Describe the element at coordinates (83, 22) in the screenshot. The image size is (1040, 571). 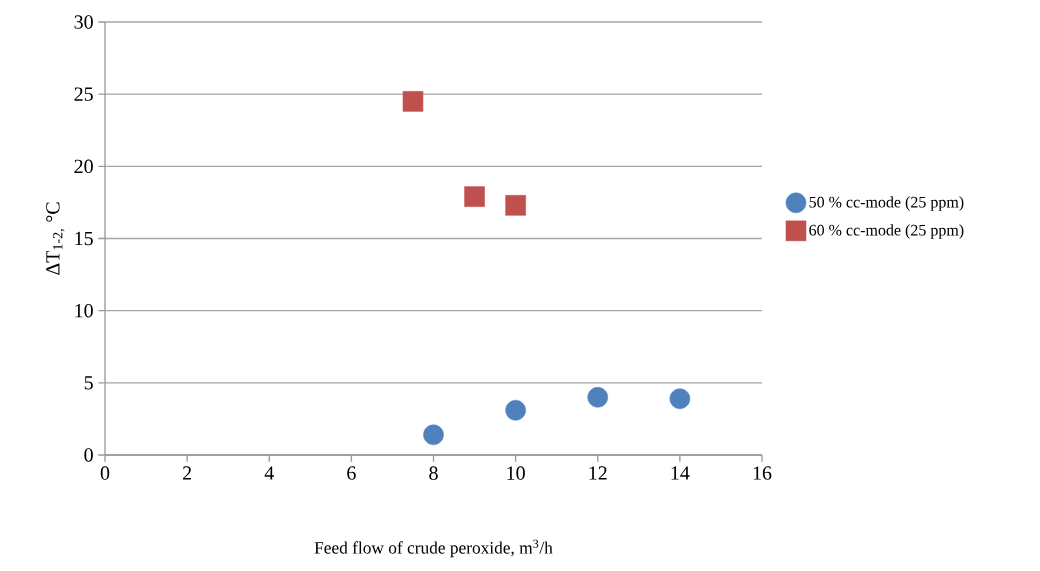
I see `y-tick-label: 30` at that location.